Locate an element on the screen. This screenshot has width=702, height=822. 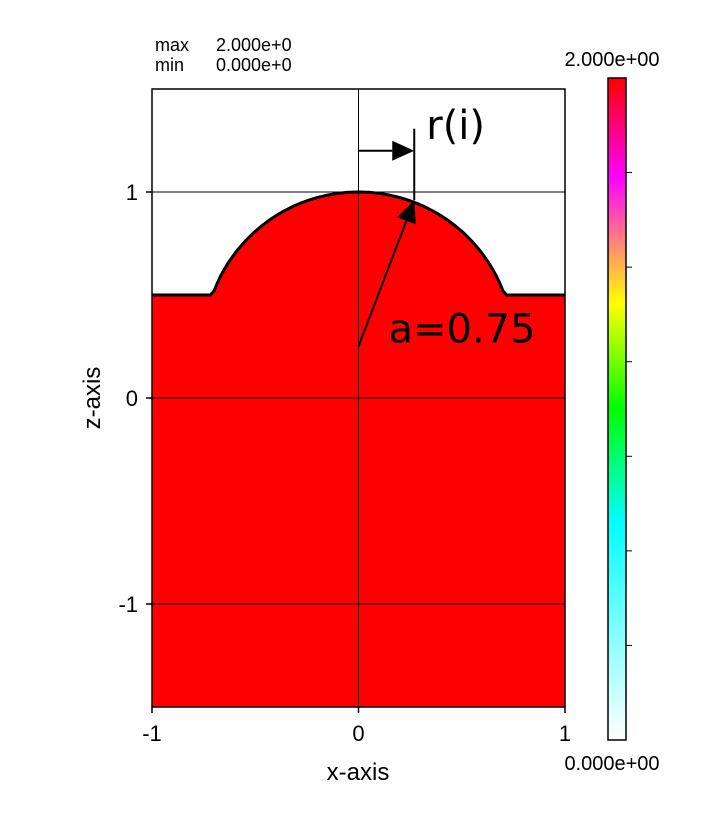
colorbar-top-label: 2.000e+00 is located at coordinates (611, 60).